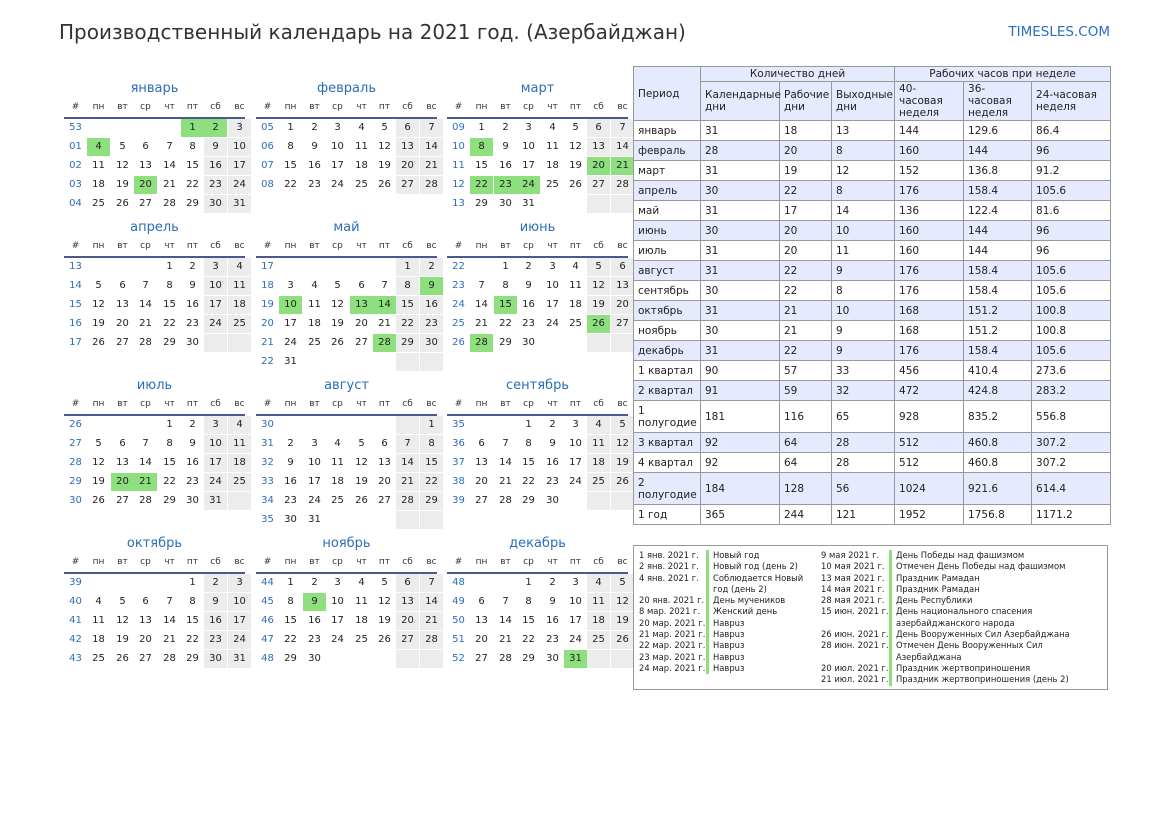 Image resolution: width=1169 pixels, height=827 pixels. I want to click on holiday-day-cell: 14, so click(384, 305).